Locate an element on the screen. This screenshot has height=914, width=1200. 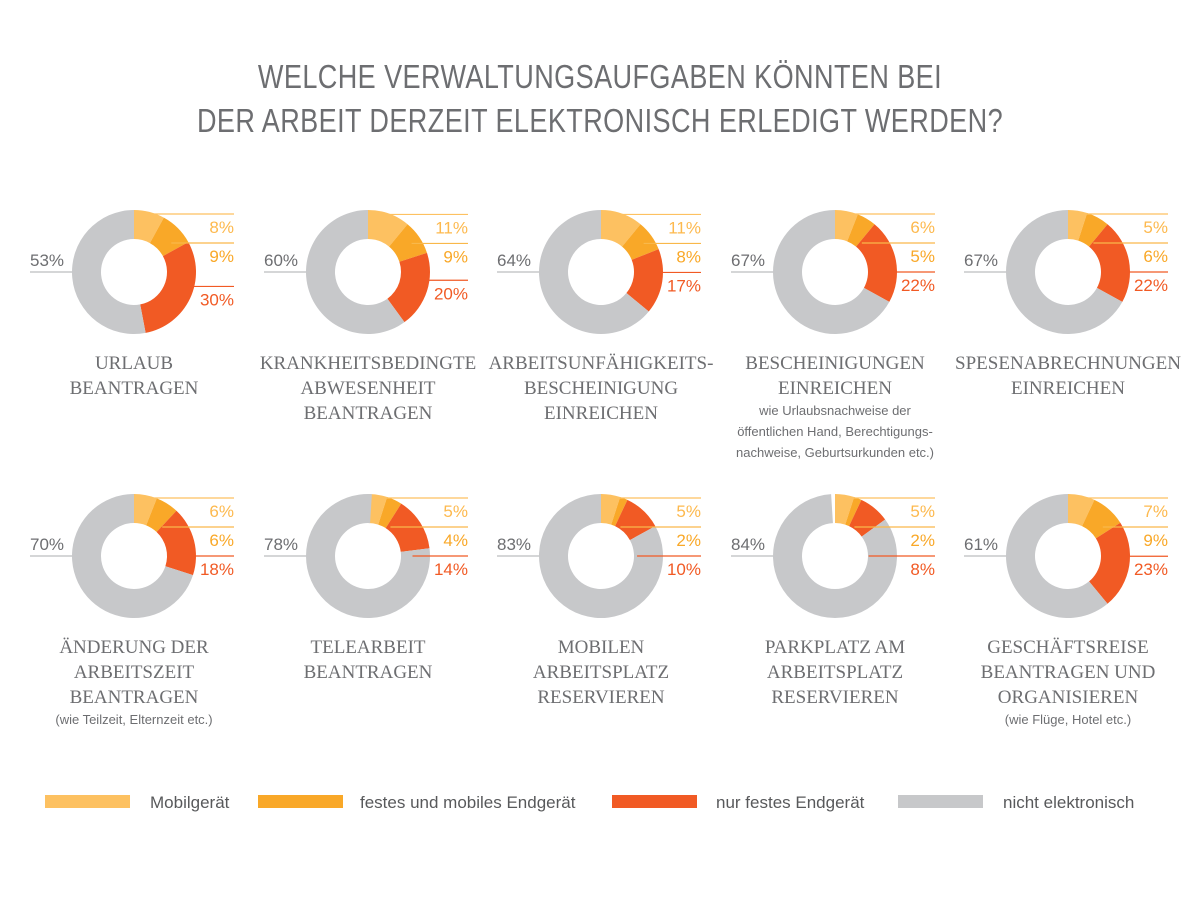
legend-label: Mobilgerät is located at coordinates (190, 802).